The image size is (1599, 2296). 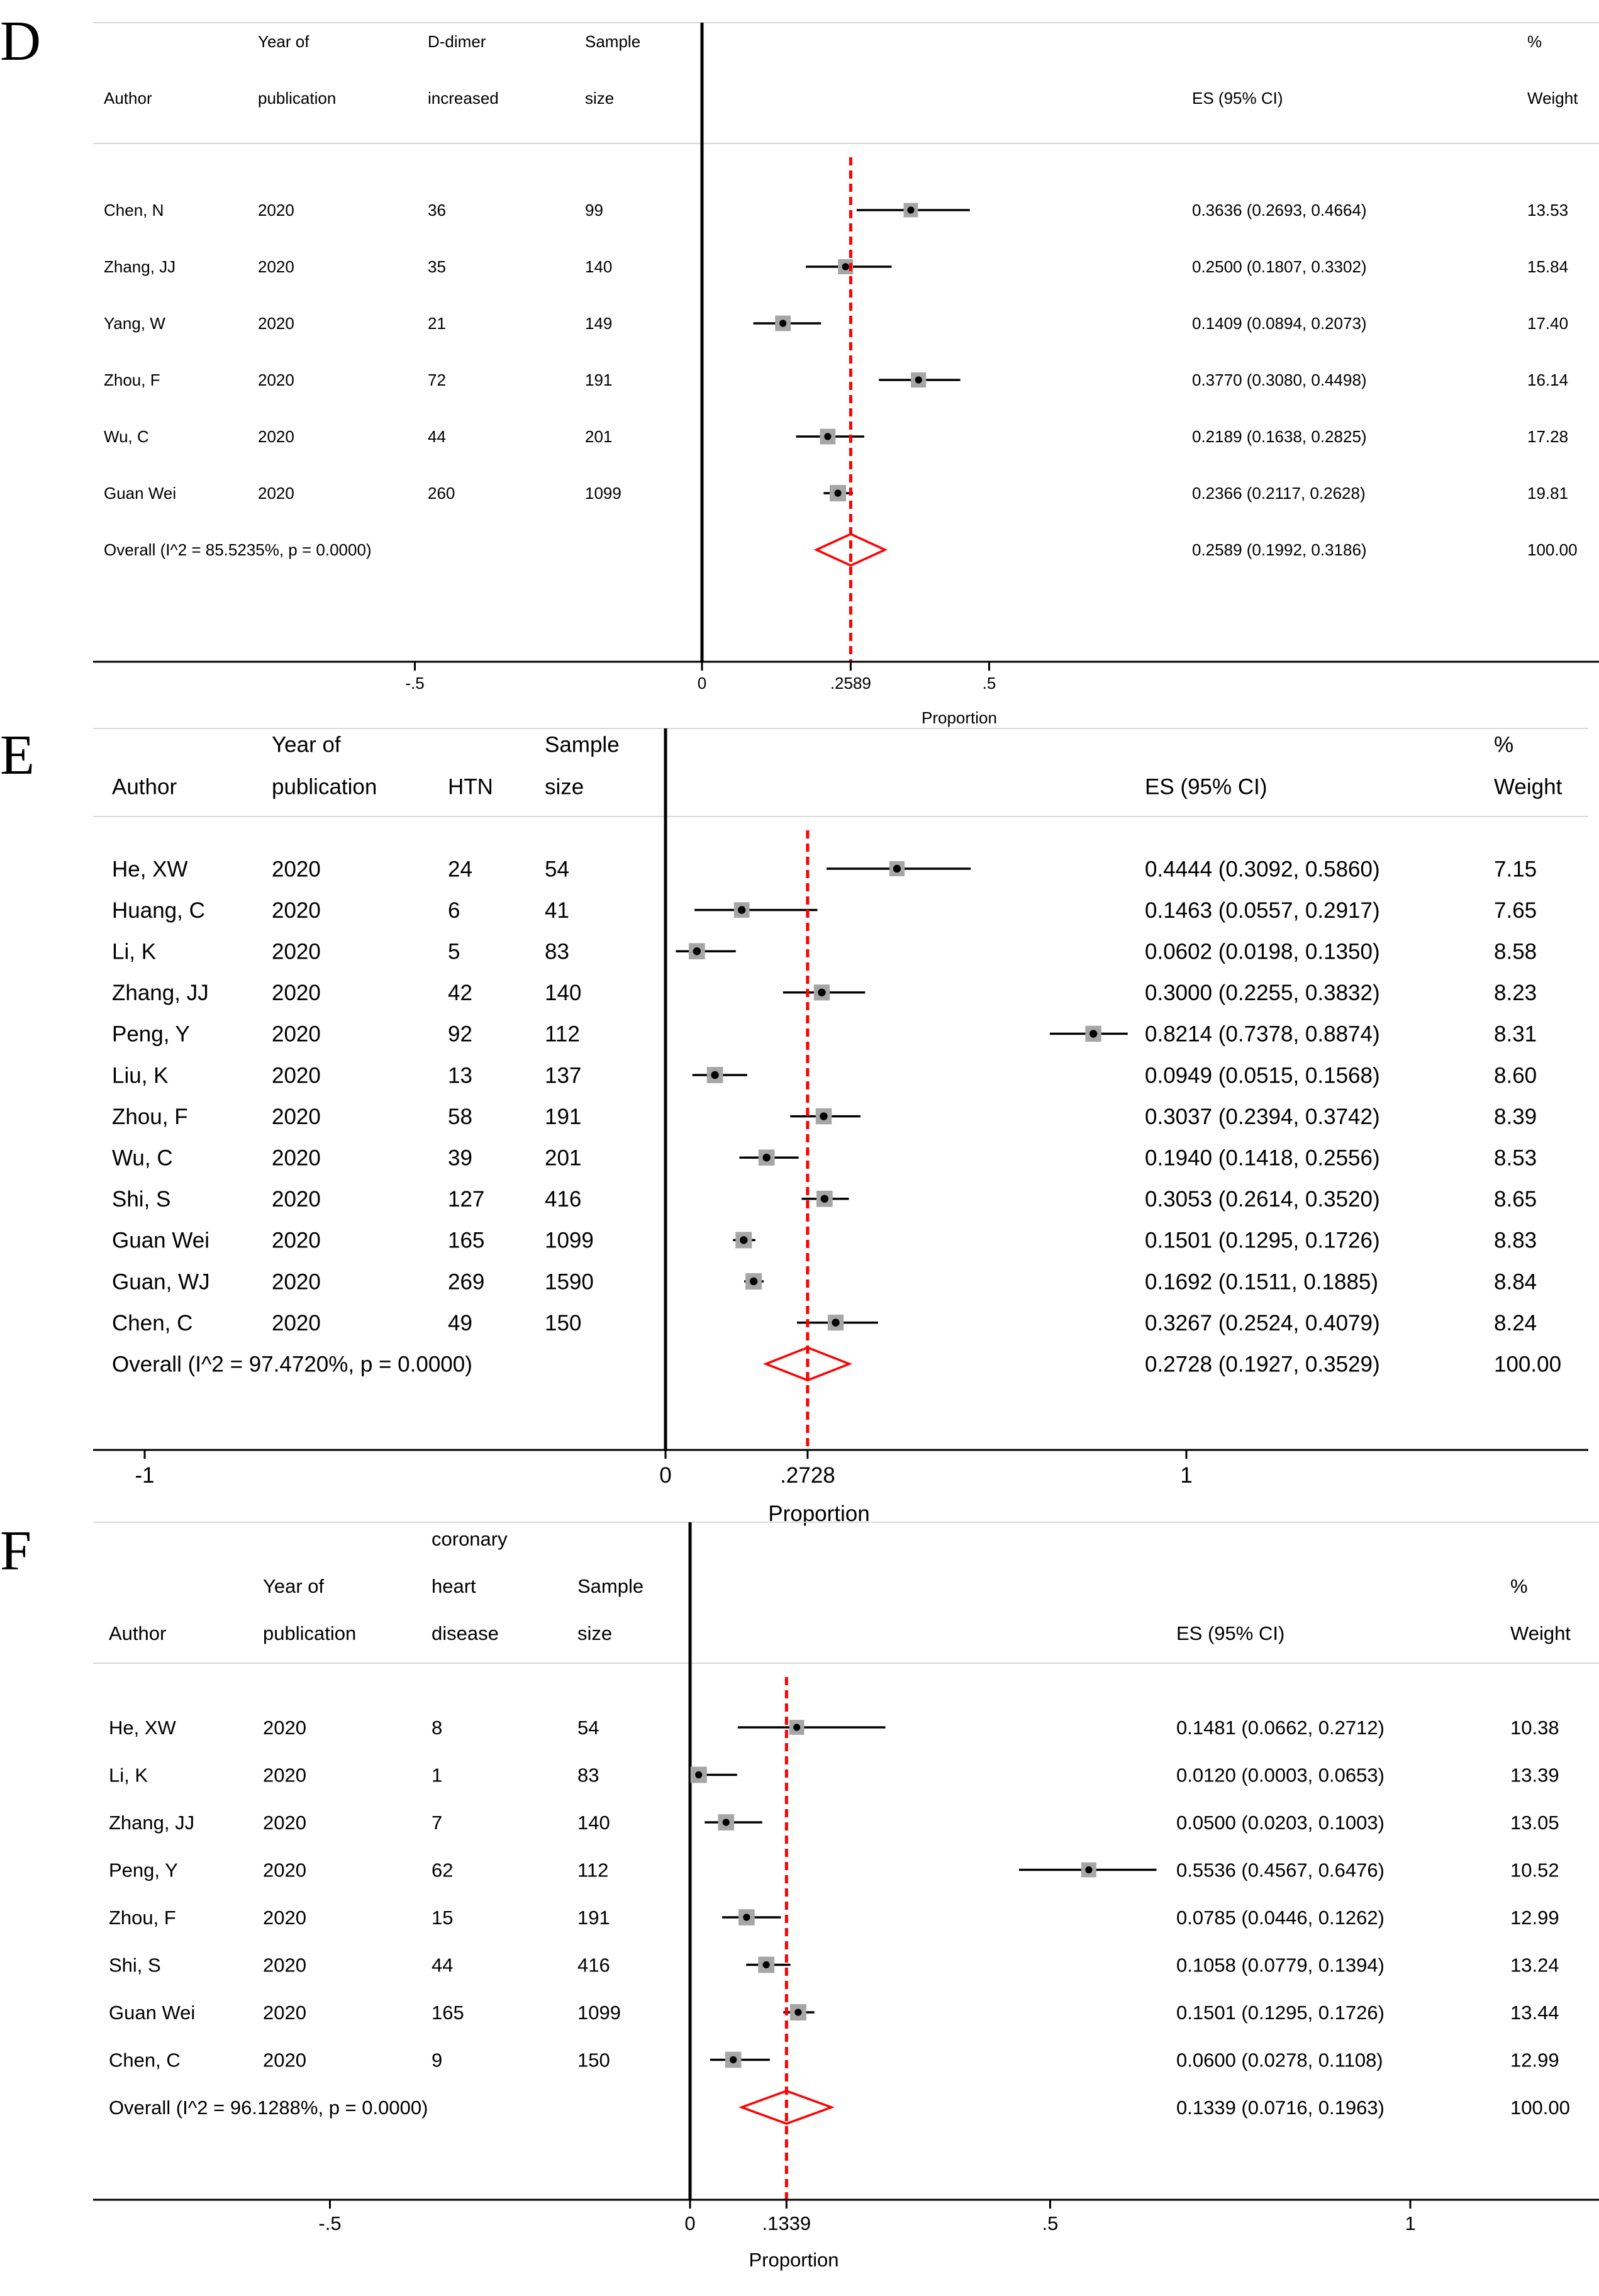 I want to click on study-es-ci: 0.2189 (0.1638, 0.2825), so click(x=1279, y=436).